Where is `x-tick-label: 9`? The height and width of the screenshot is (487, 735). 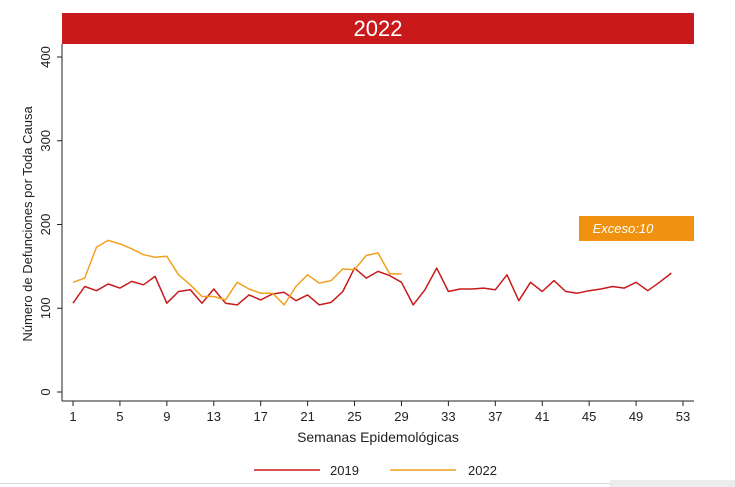
x-tick-label: 9 is located at coordinates (166, 416).